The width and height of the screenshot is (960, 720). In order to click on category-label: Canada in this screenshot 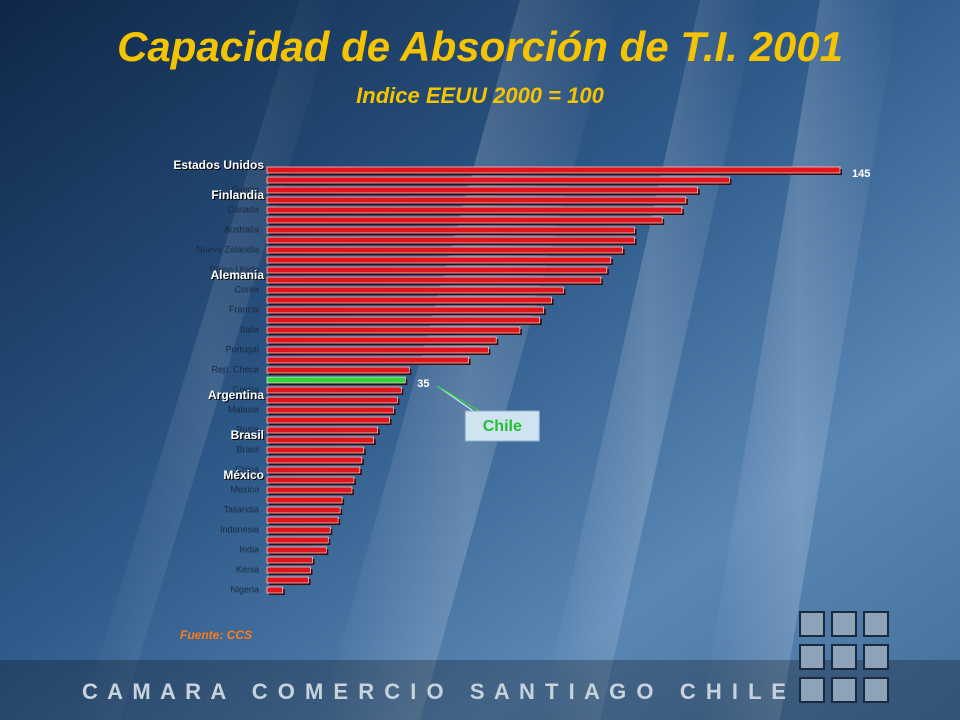, I will do `click(243, 209)`.